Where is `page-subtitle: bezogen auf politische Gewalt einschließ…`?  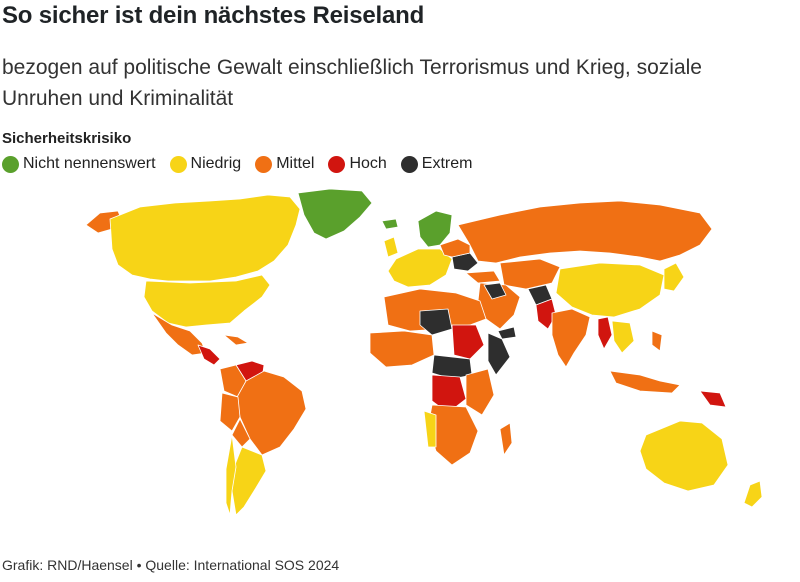
page-subtitle: bezogen auf politische Gewalt einschließ… is located at coordinates (352, 83).